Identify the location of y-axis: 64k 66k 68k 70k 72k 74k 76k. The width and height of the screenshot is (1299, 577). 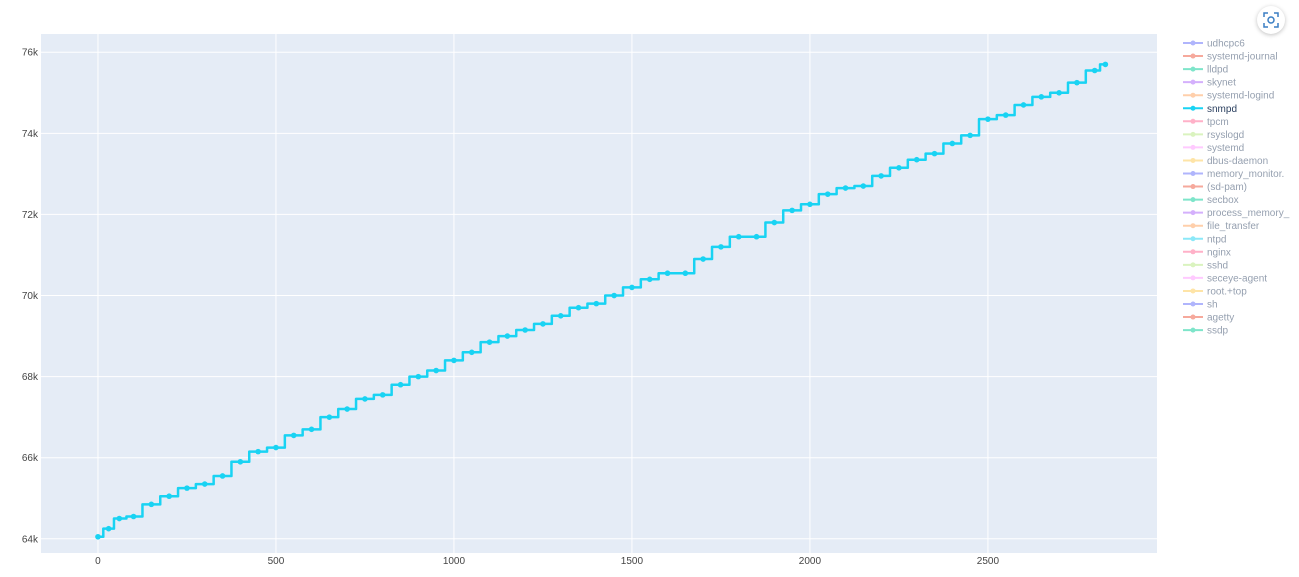
(30, 297).